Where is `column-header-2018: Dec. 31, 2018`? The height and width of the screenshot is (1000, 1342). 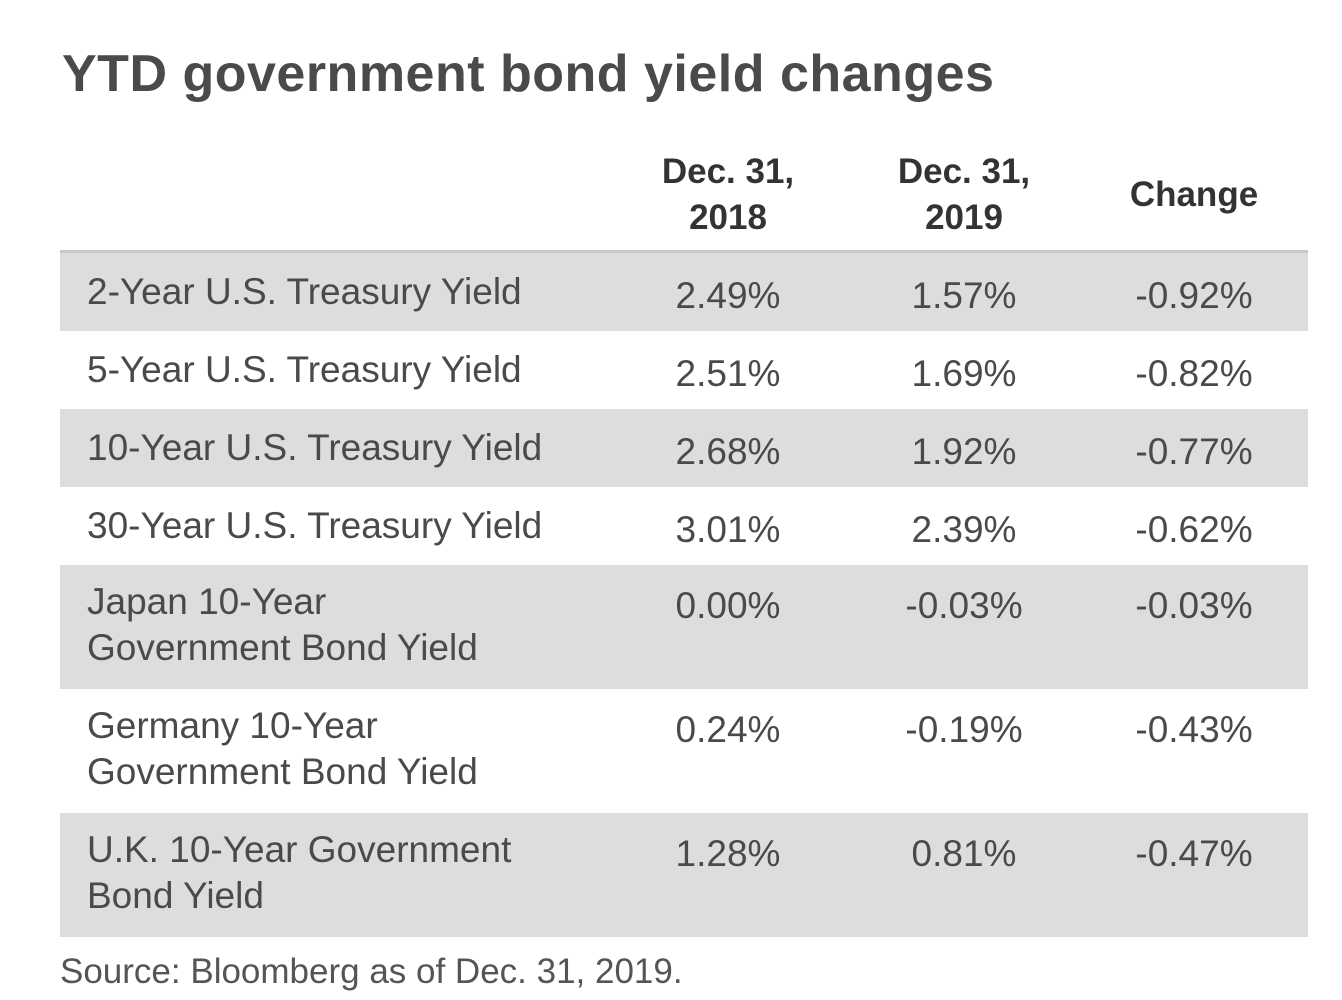 column-header-2018: Dec. 31, 2018 is located at coordinates (728, 194).